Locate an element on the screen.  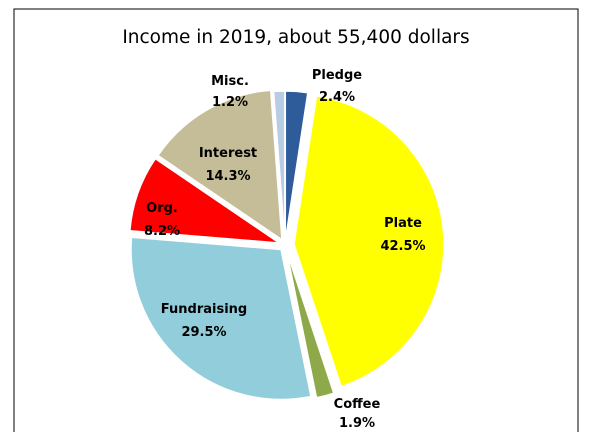
slice-name-label: Org. is located at coordinates (162, 208).